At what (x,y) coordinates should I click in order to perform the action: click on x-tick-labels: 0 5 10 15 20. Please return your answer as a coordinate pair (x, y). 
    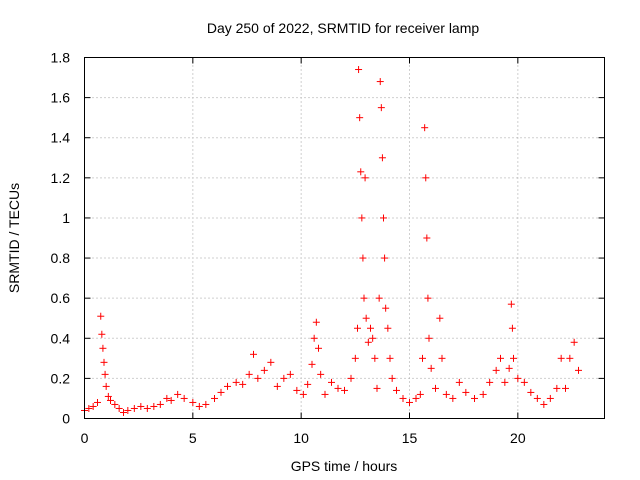
    Looking at the image, I should click on (303, 438).